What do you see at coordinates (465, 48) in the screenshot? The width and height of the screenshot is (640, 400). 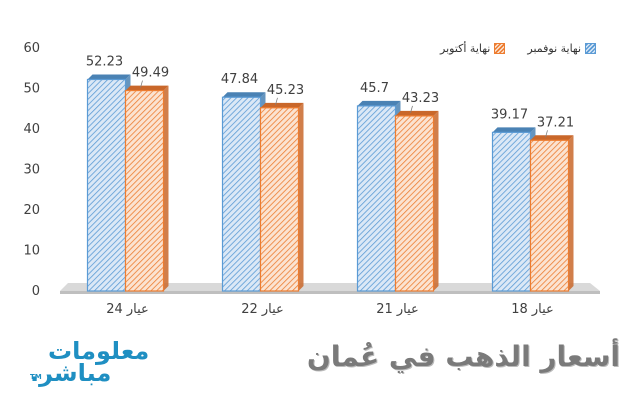 I see `legend-label-october: نهاية أكتوبر` at bounding box center [465, 48].